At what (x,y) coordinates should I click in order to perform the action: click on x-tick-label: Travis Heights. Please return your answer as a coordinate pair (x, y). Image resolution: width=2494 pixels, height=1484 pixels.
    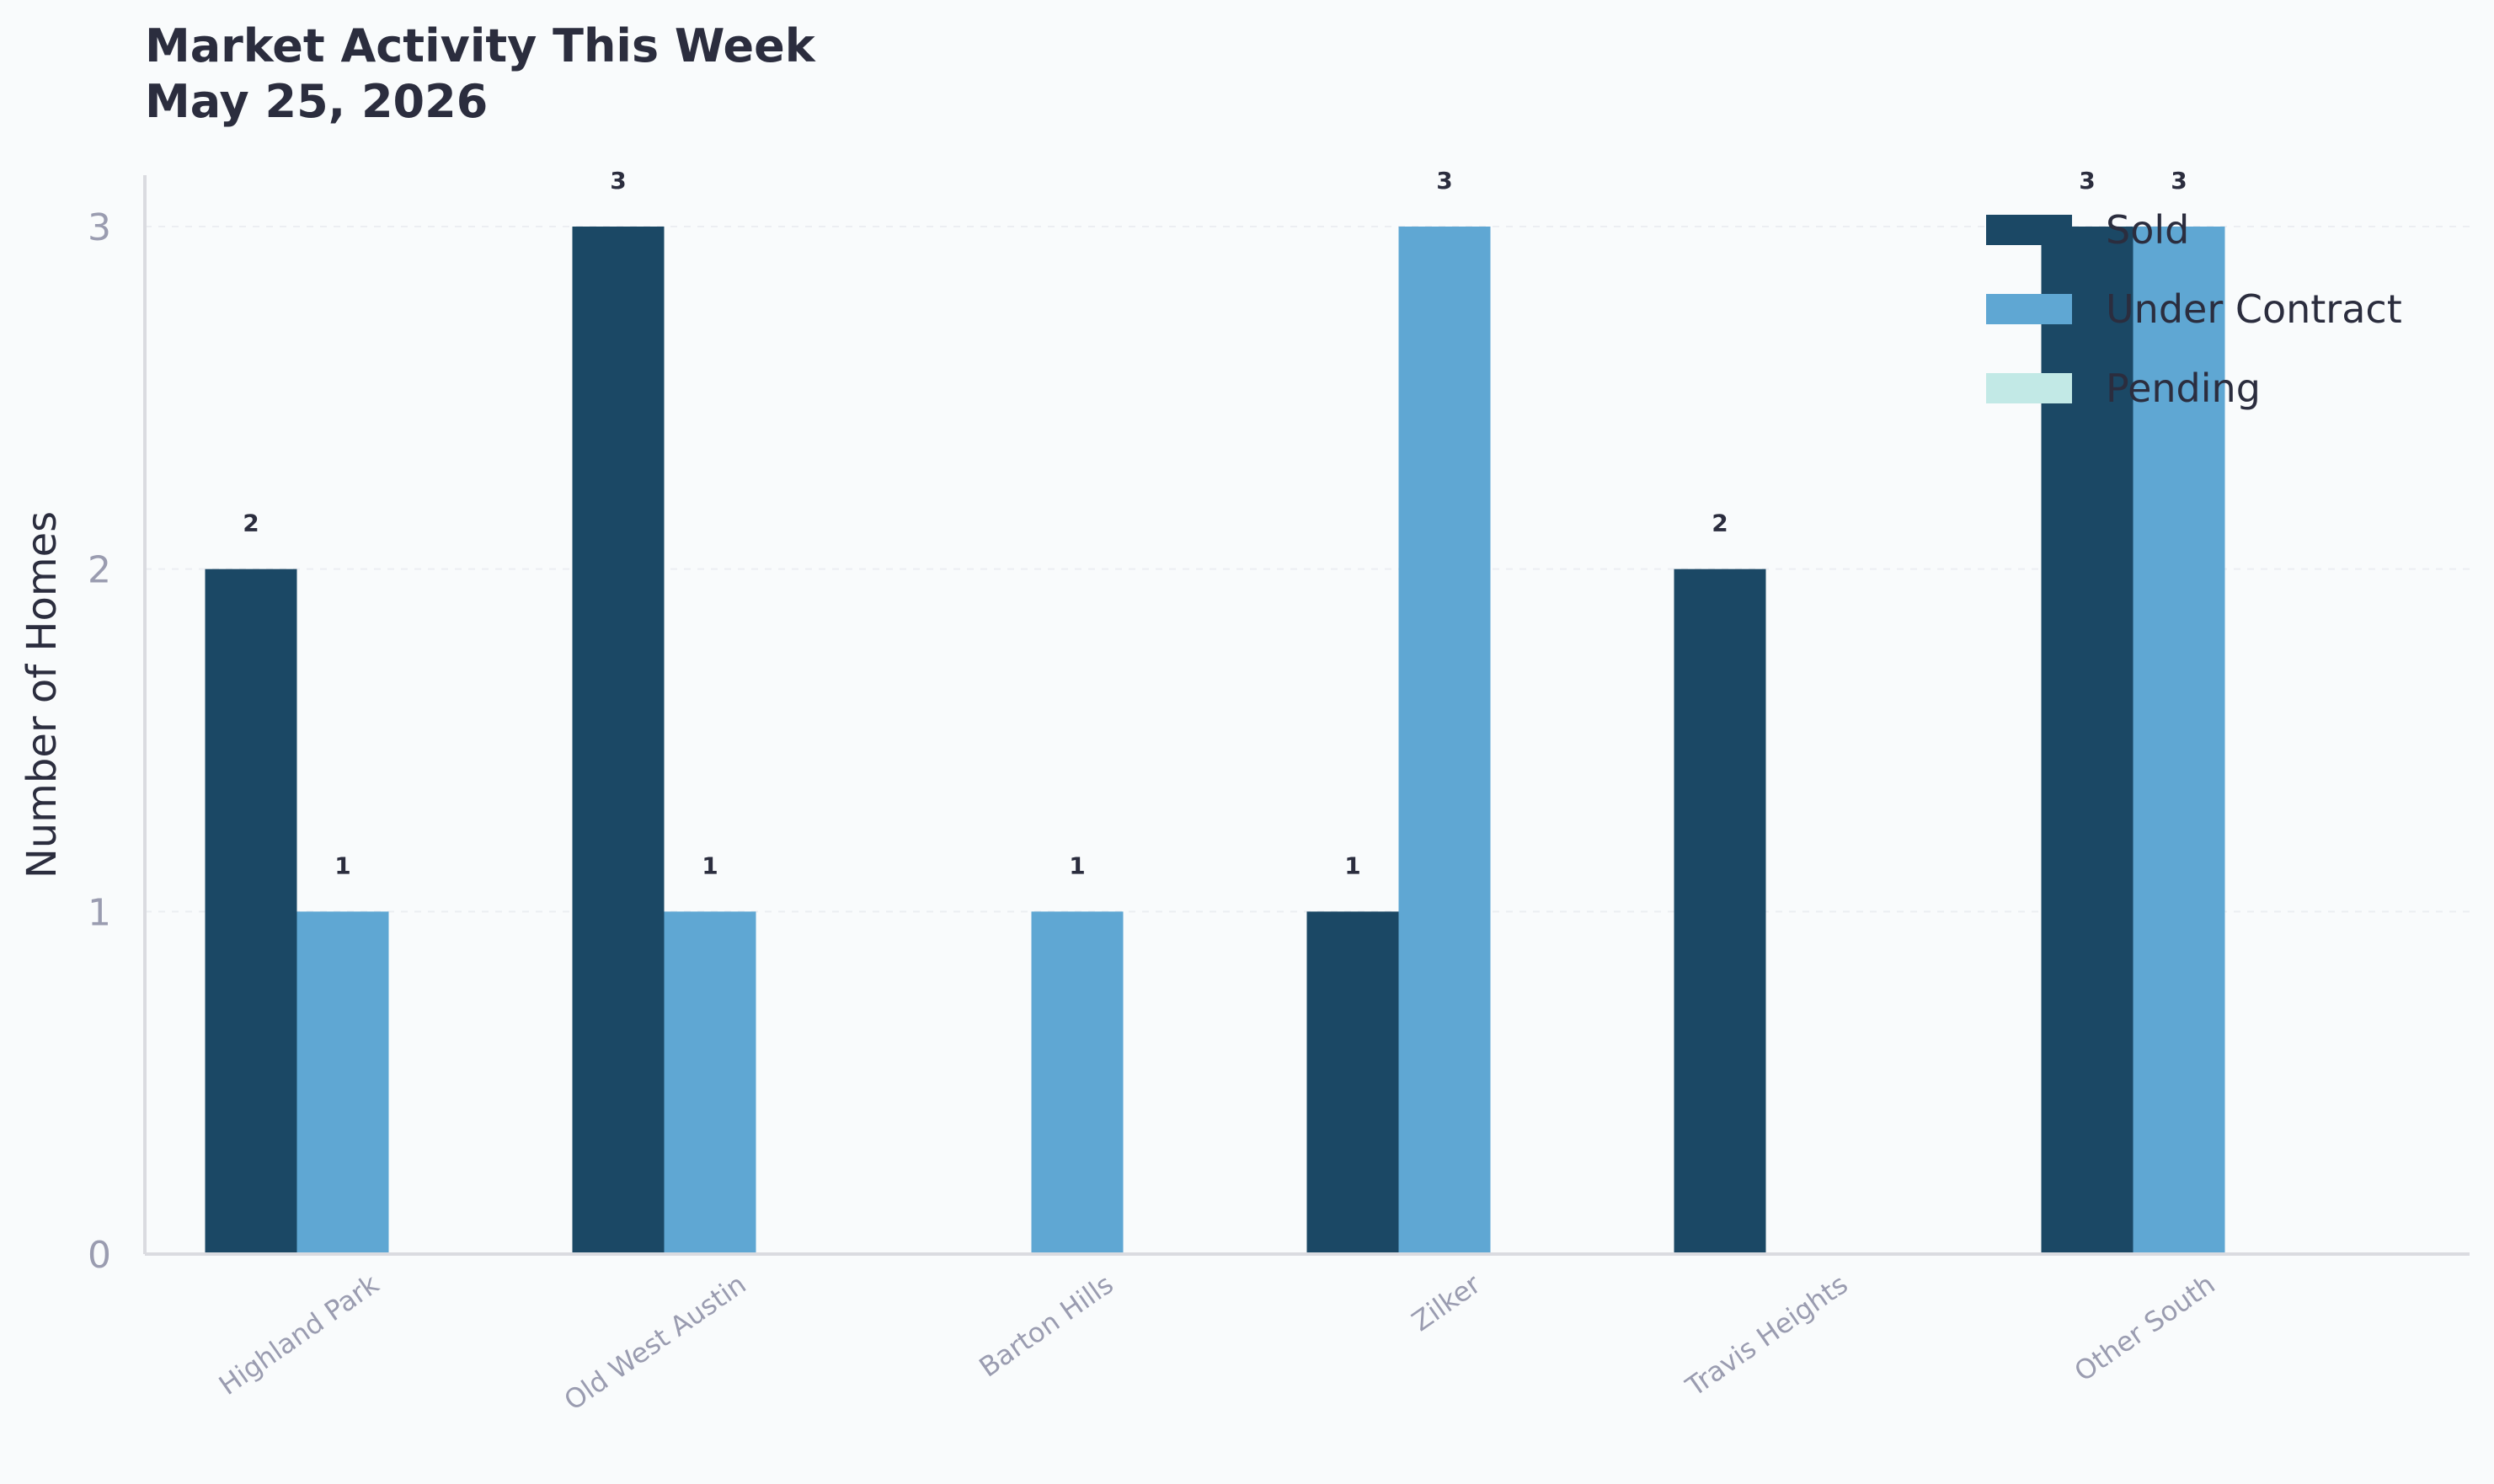
    Looking at the image, I should click on (1767, 1336).